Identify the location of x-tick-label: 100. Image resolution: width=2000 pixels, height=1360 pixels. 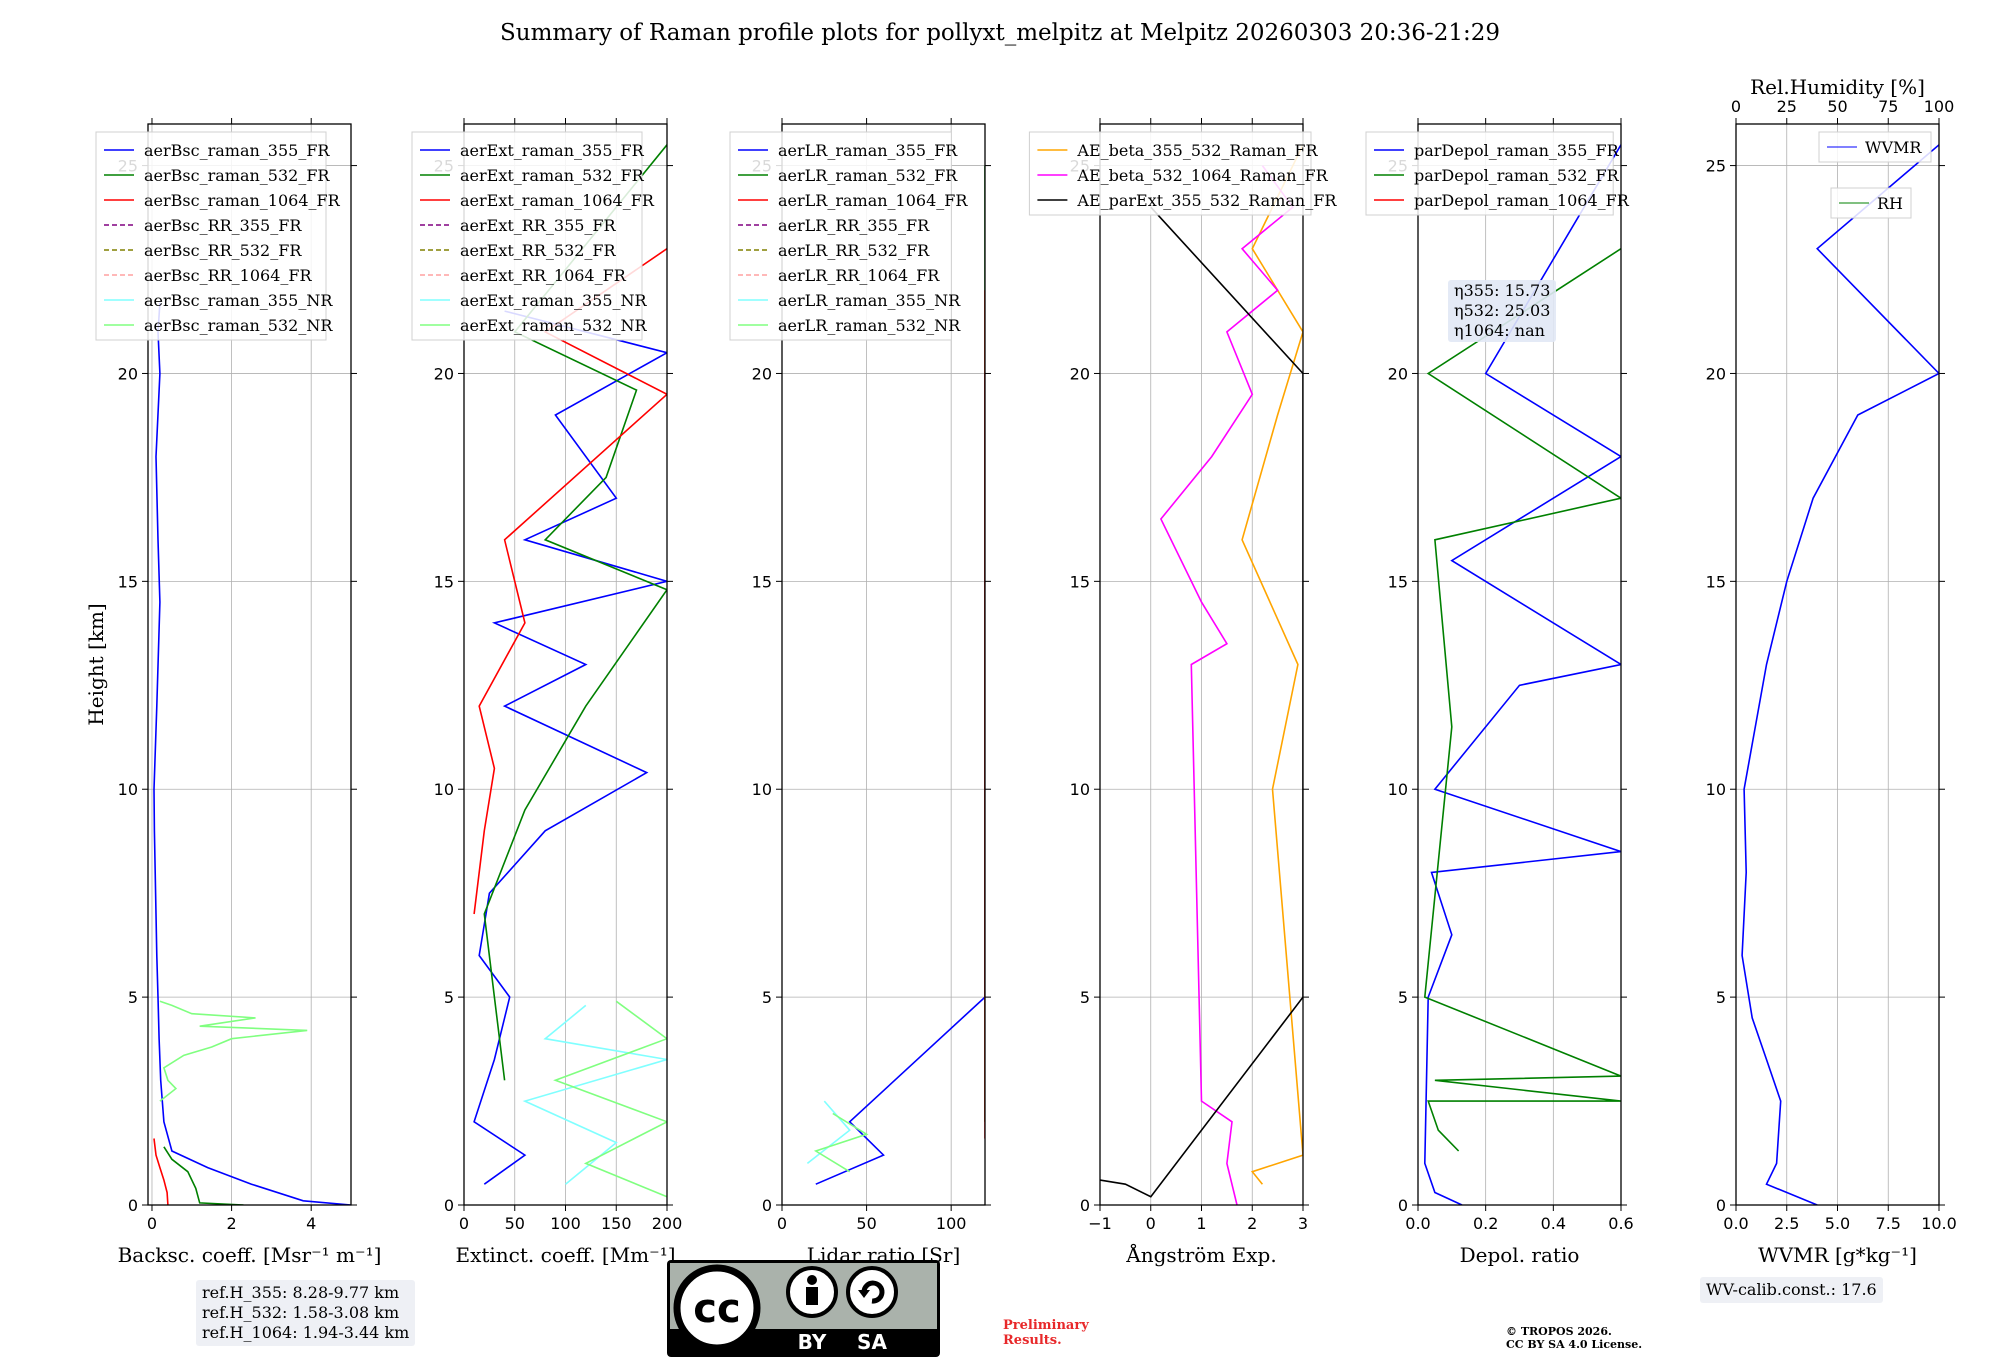
(951, 1223).